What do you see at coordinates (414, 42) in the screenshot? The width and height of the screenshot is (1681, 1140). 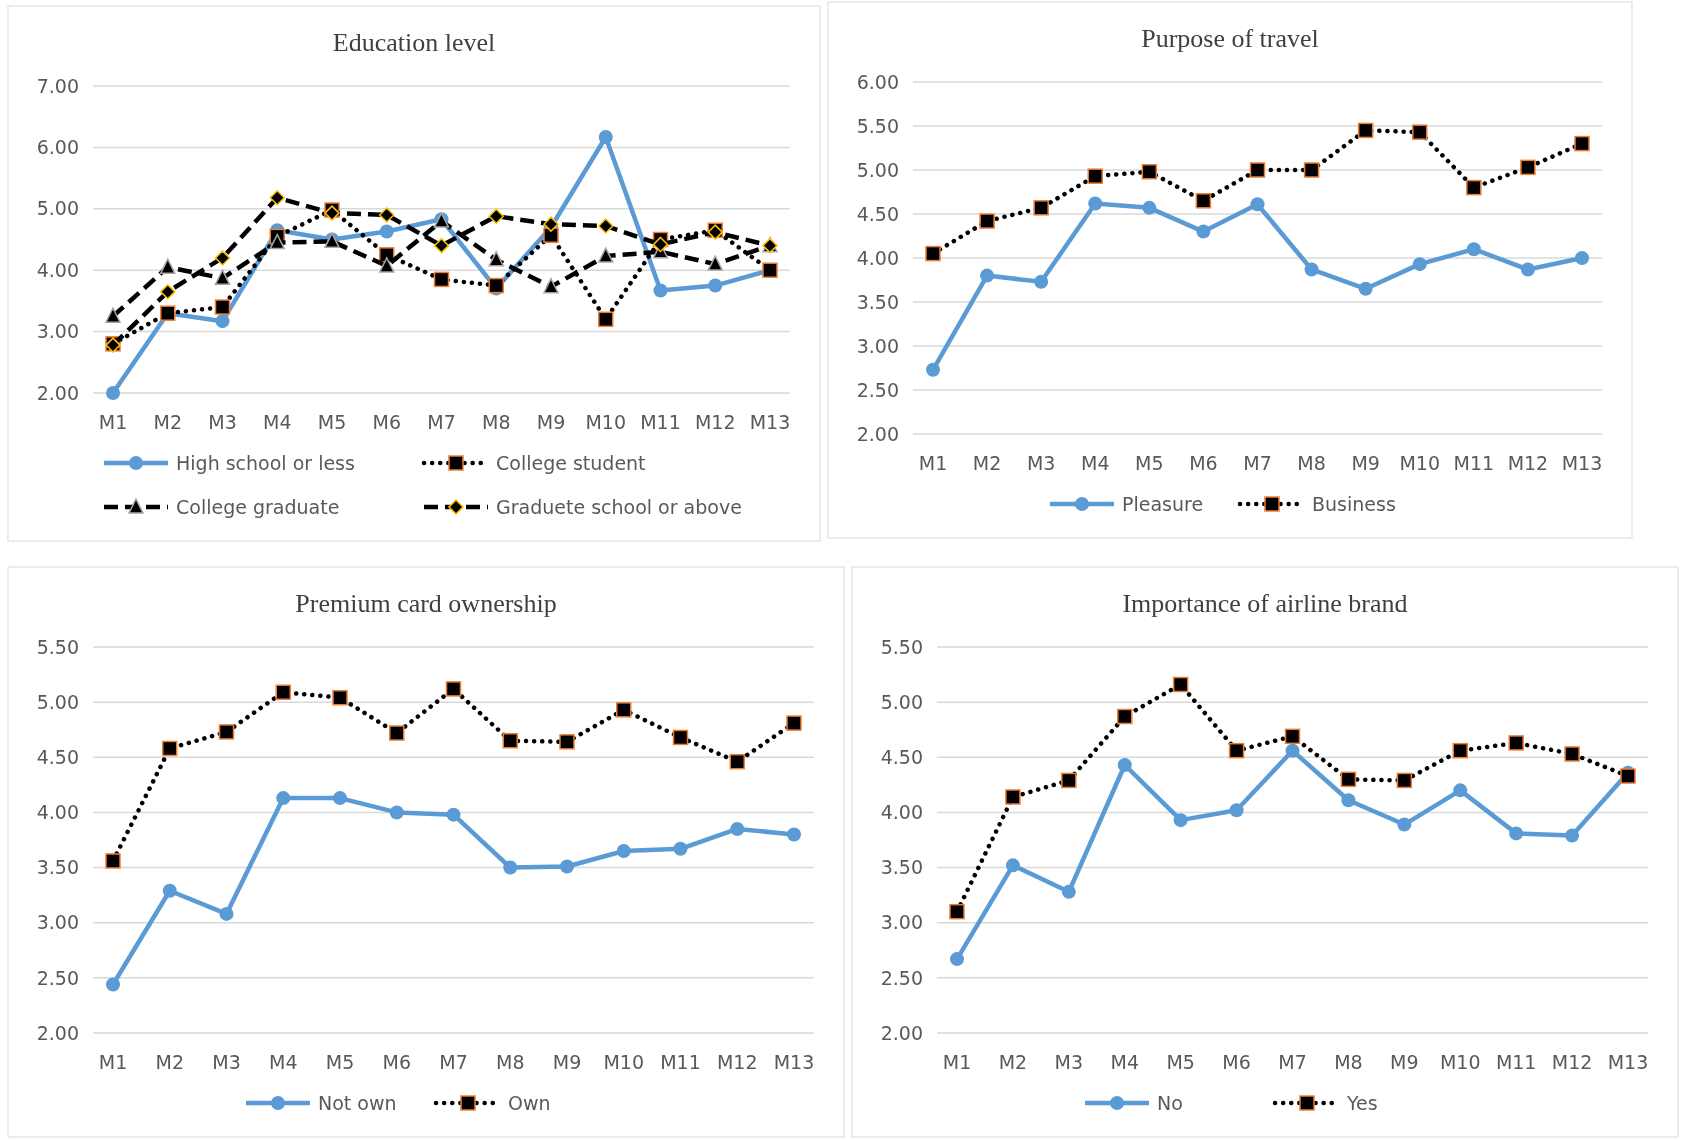 I see `chart-title: Education level` at bounding box center [414, 42].